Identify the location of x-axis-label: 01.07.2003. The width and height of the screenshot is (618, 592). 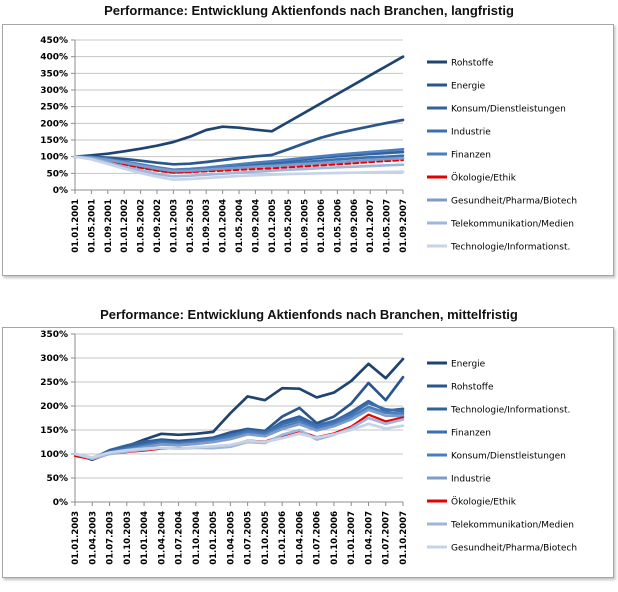
(111, 538).